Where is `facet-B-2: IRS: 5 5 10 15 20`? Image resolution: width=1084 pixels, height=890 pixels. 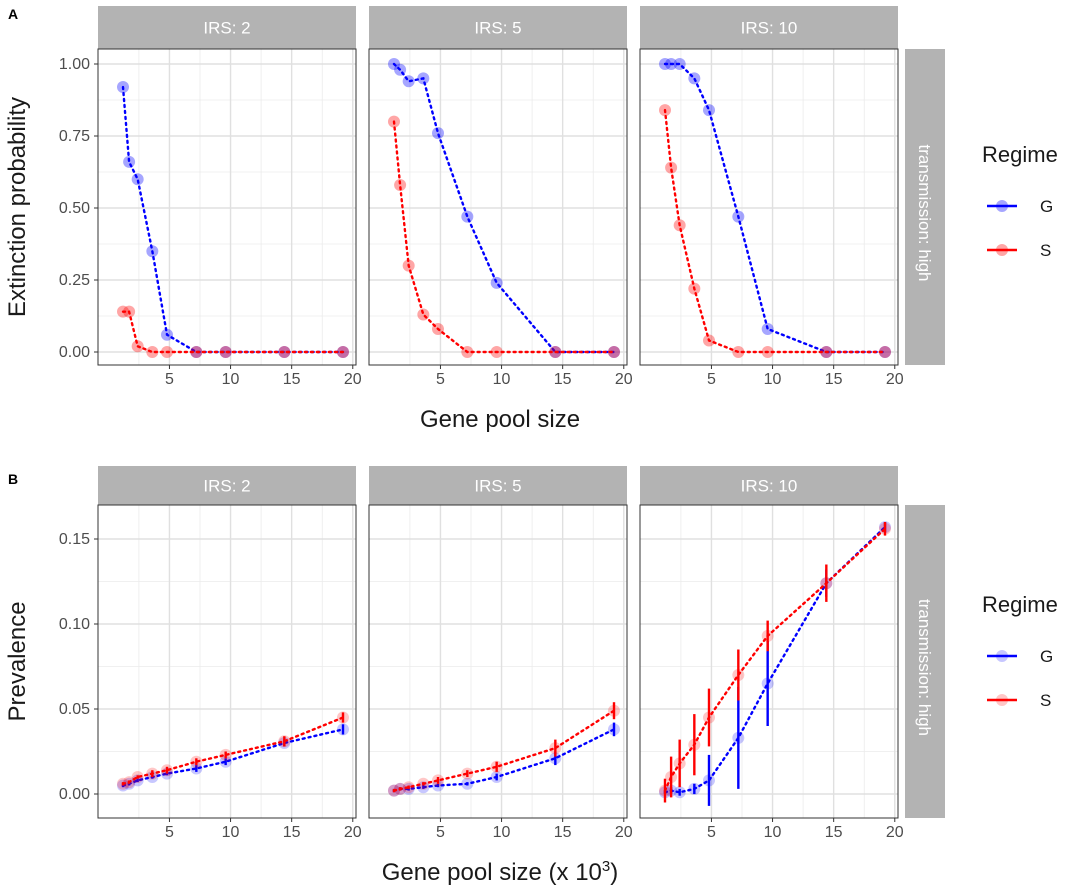
facet-B-2: IRS: 5 5 10 15 20 is located at coordinates (500, 653).